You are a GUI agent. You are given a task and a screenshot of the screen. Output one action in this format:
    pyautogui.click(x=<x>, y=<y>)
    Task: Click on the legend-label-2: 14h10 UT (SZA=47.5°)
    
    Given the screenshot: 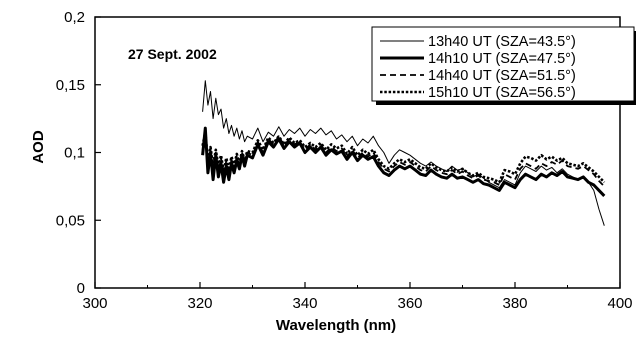 What is the action you would take?
    pyautogui.click(x=502, y=59)
    